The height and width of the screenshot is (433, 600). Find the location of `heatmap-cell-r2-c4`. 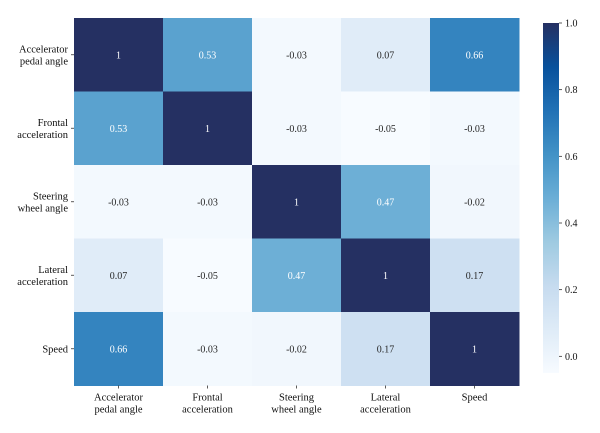

heatmap-cell-r2-c4 is located at coordinates (475, 202).